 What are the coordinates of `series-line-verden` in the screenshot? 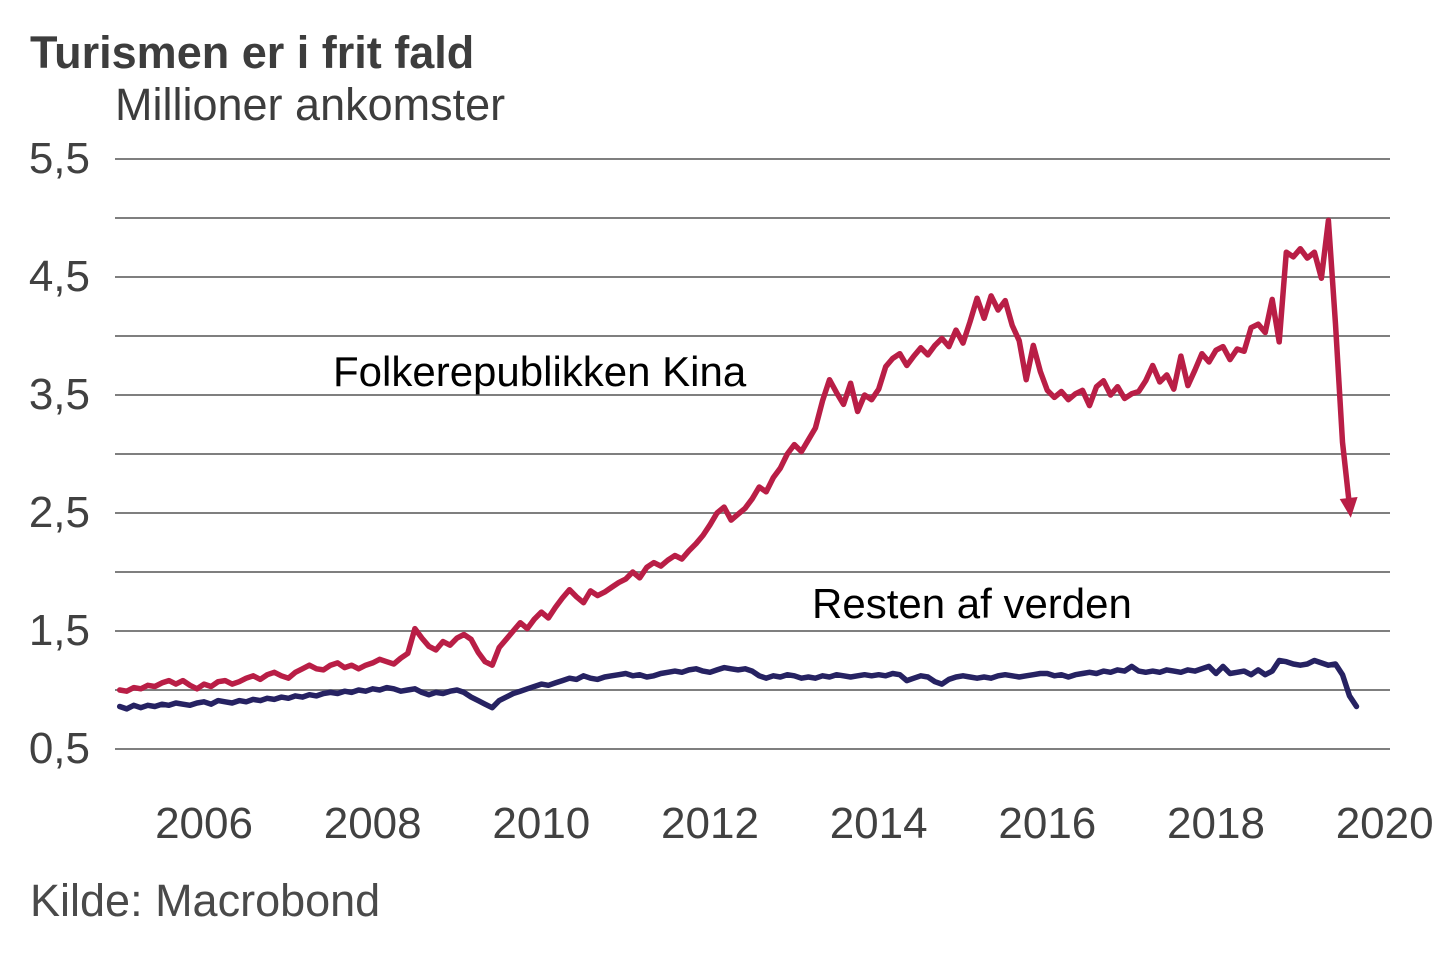 It's located at (738, 684).